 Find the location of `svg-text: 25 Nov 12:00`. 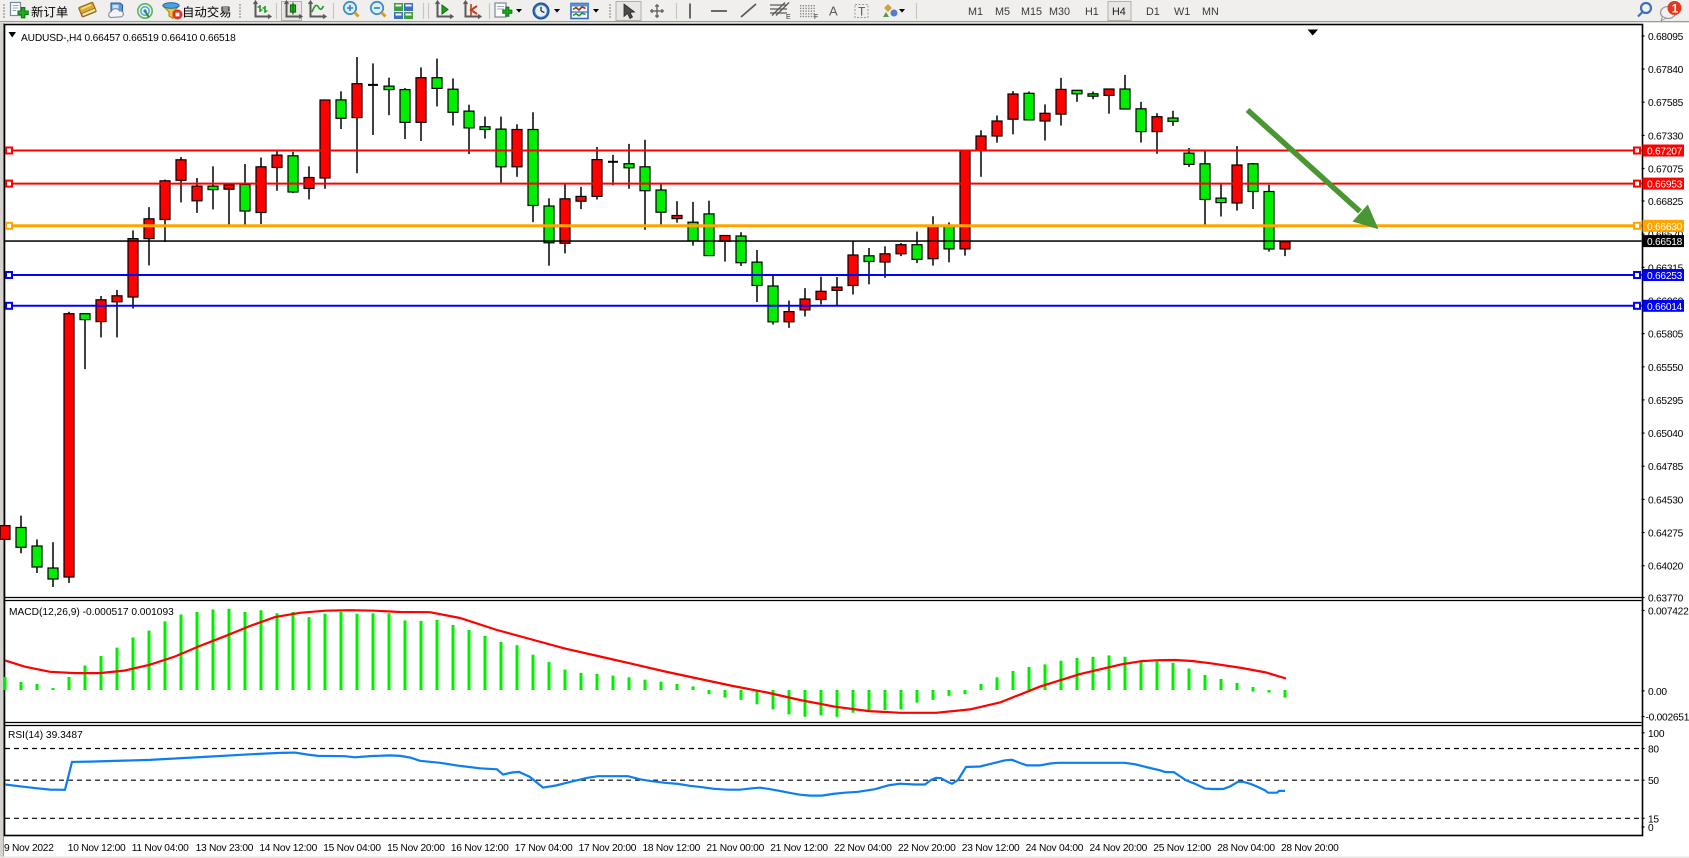

svg-text: 25 Nov 12:00 is located at coordinates (1182, 848).